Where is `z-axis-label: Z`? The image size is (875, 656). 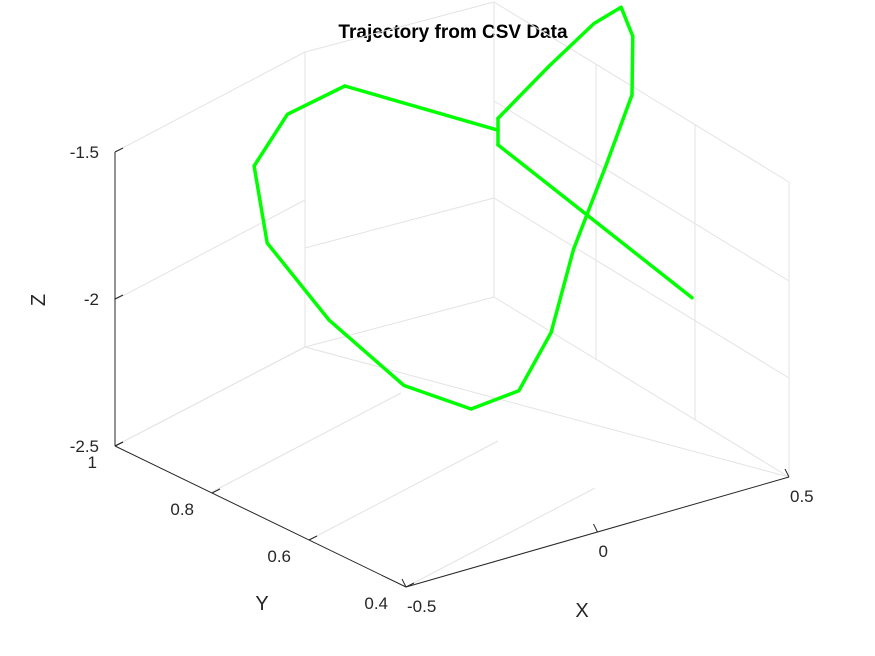
z-axis-label: Z is located at coordinates (39, 300).